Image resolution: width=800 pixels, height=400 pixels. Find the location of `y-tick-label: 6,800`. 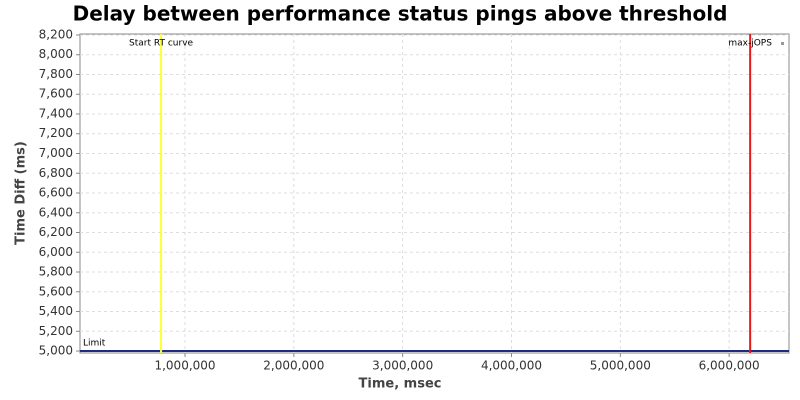

y-tick-label: 6,800 is located at coordinates (56, 173).